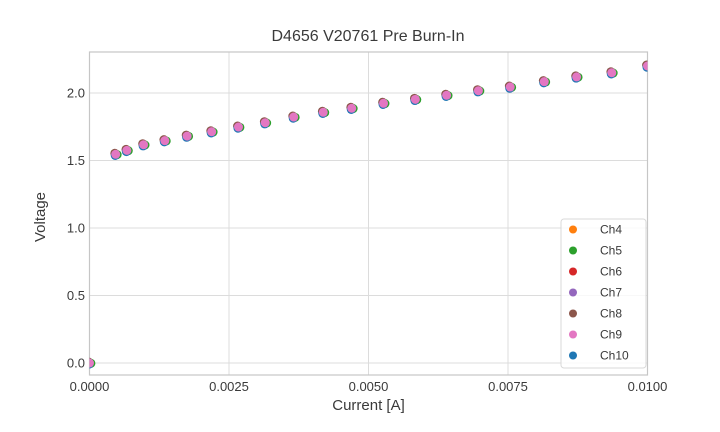  I want to click on x-tick-label: 0.0100, so click(648, 386).